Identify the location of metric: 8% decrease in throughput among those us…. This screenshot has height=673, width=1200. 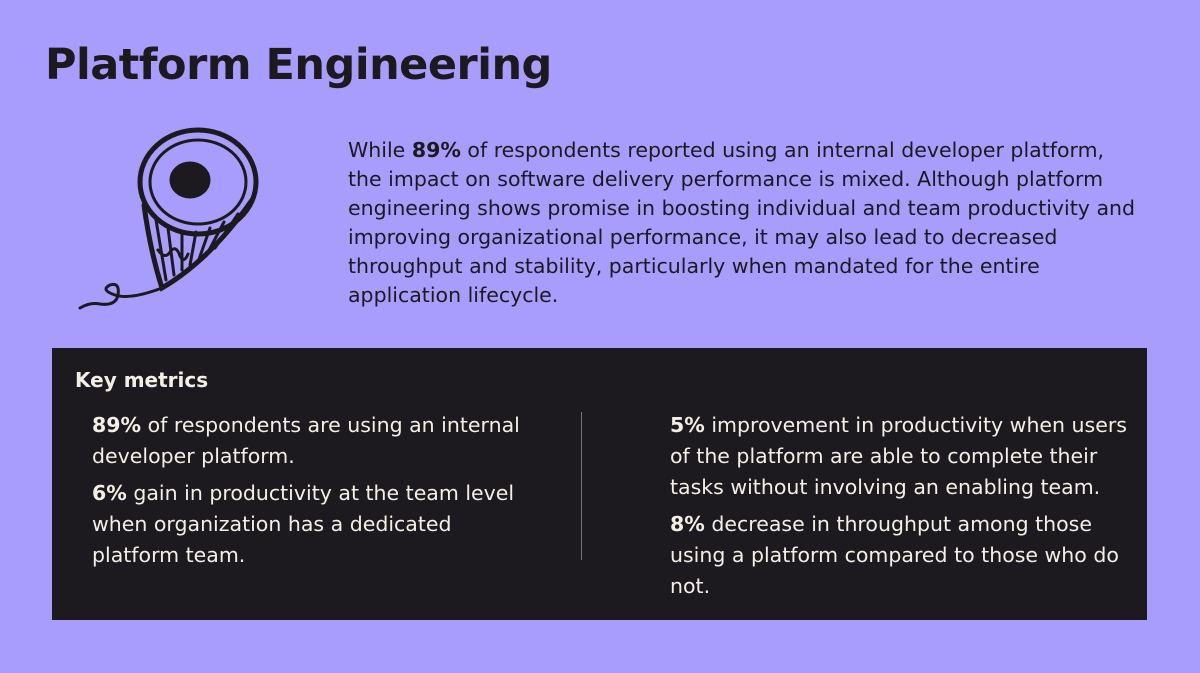
(900, 555).